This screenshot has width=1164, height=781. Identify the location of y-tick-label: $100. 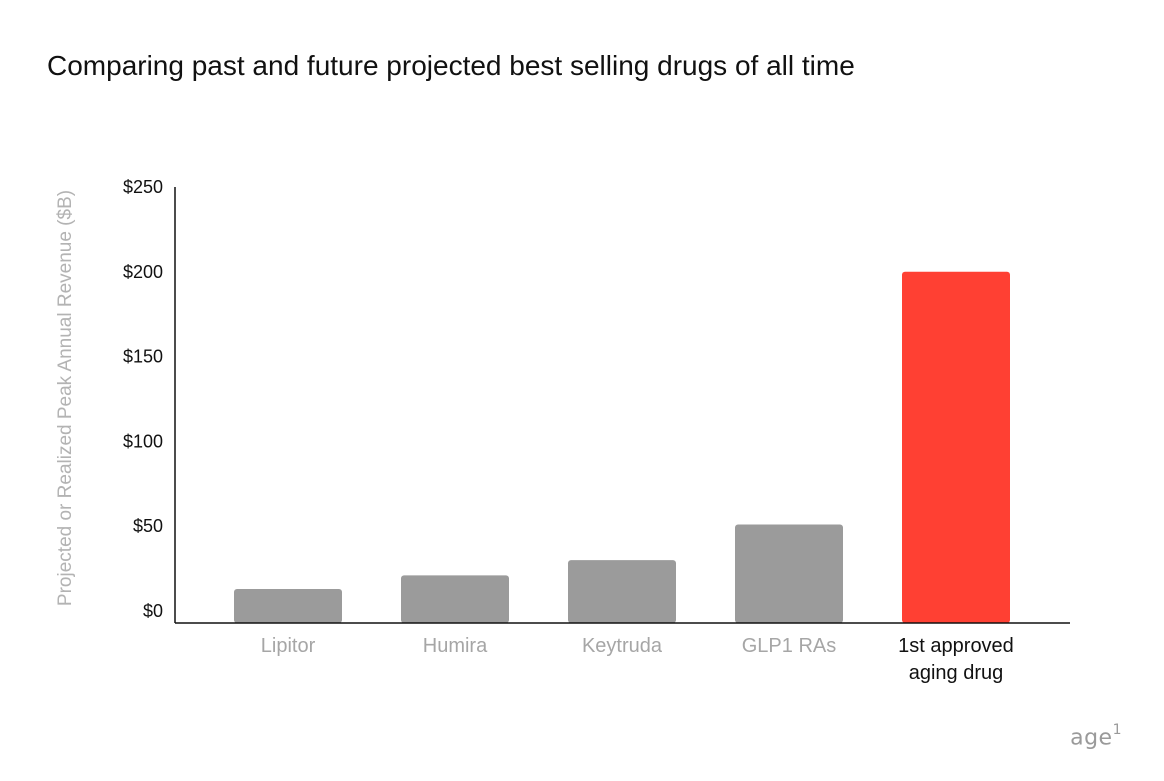
(143, 441).